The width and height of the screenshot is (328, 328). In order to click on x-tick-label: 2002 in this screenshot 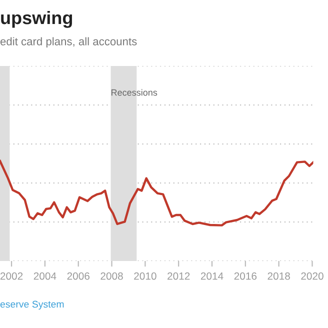, I will do `click(11, 276)`.